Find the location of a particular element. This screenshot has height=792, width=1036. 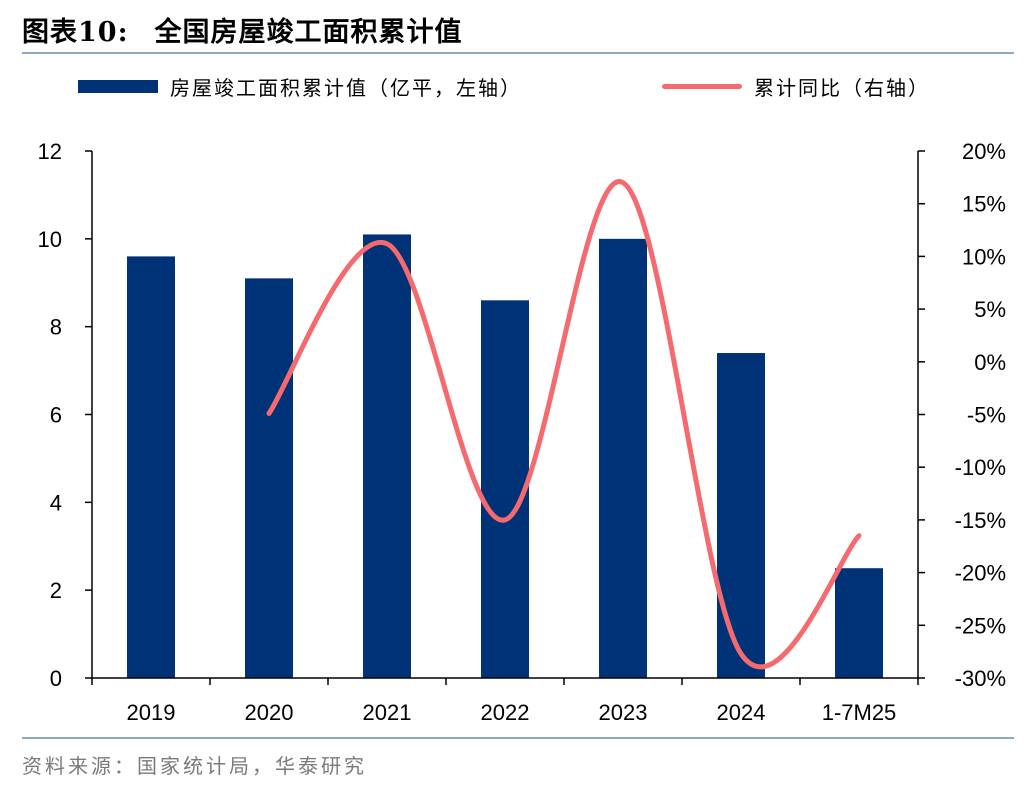

right-tick-label: -30% is located at coordinates (980, 678).